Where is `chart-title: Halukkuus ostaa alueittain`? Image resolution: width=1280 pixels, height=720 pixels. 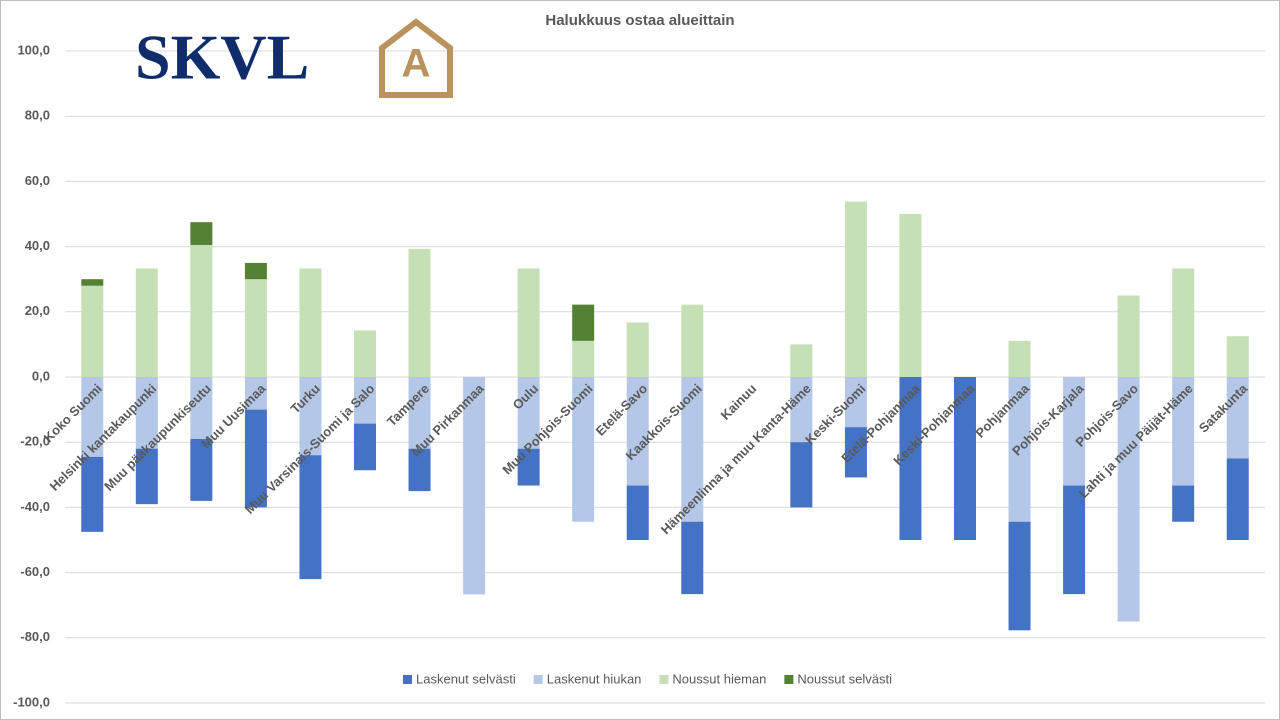
chart-title: Halukkuus ostaa alueittain is located at coordinates (639, 20).